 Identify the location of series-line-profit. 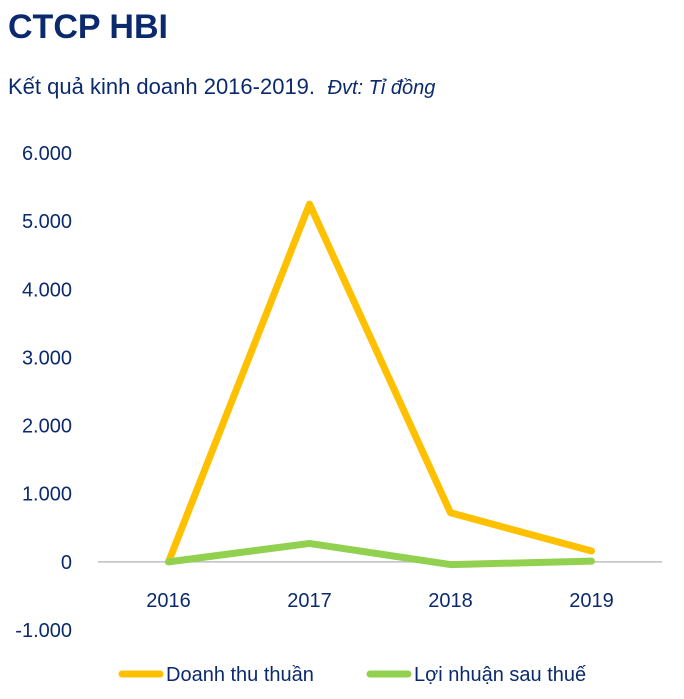
(380, 554).